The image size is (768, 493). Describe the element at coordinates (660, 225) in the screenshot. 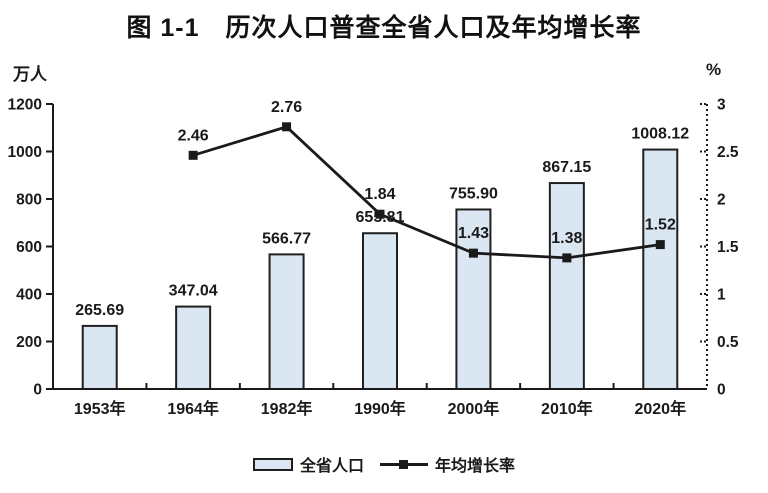

I see `line-value-label: 1.52` at that location.